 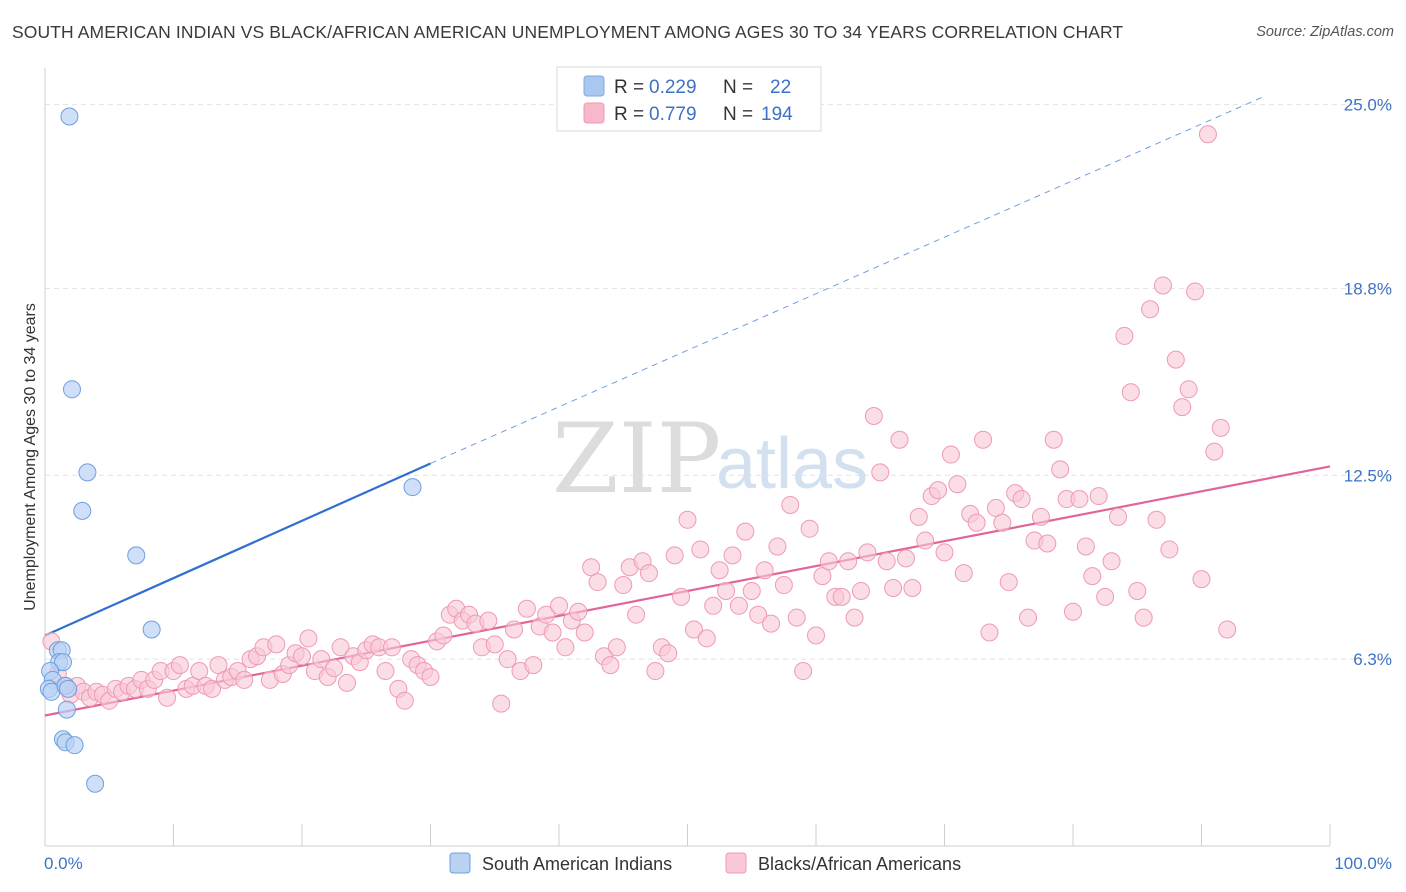 I want to click on legend-r-label-2: R =, so click(x=629, y=114).